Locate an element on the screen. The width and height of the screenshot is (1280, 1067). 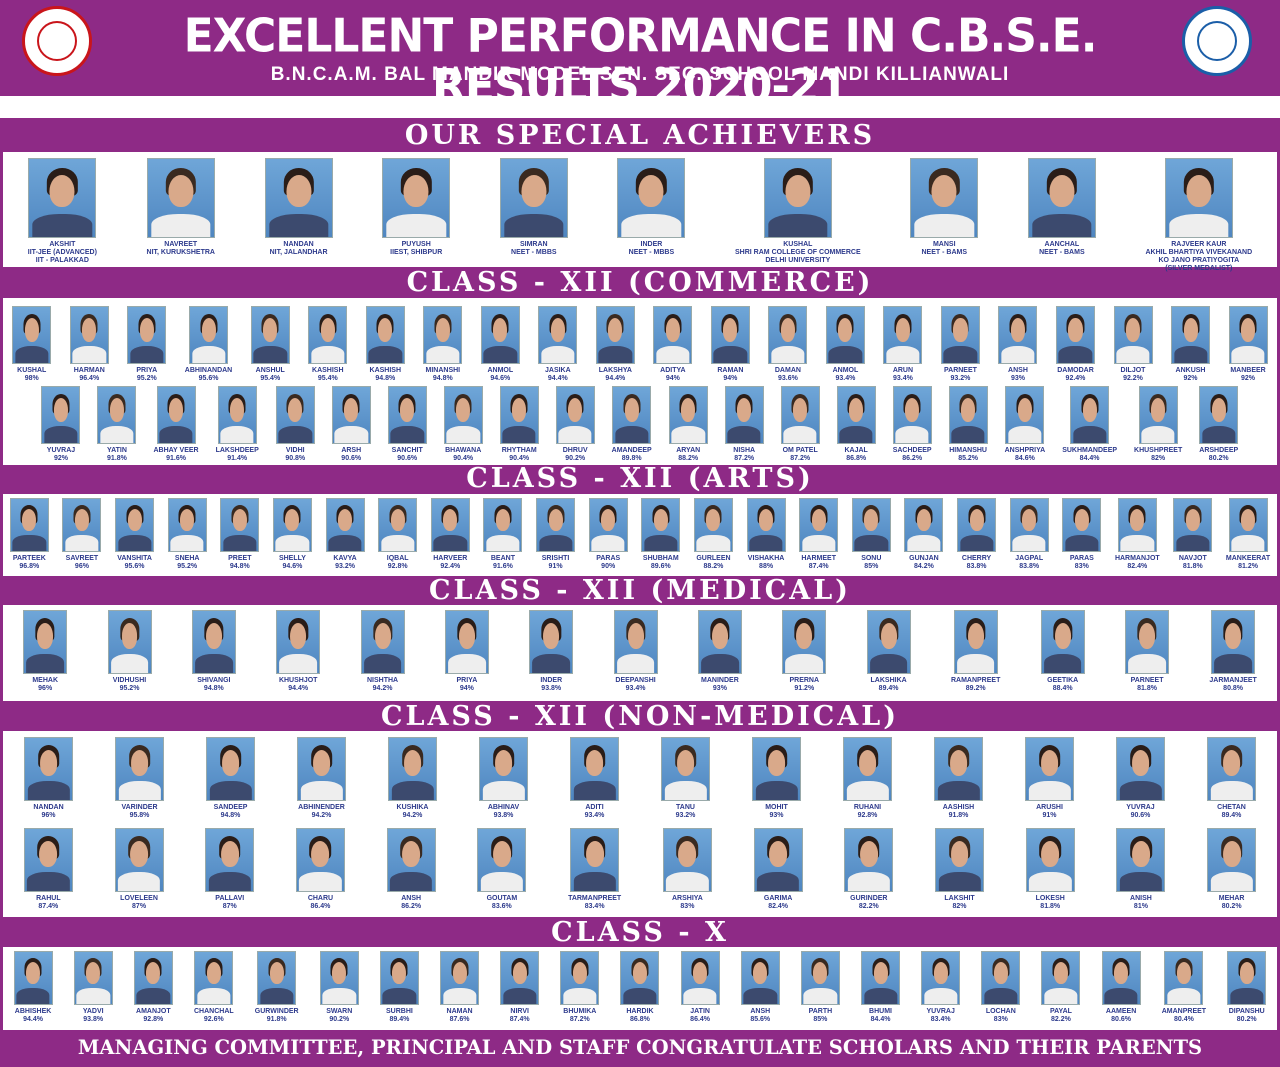
section-title-medical: CLASS - XII (MEDICAL) is located at coordinates (640, 590).